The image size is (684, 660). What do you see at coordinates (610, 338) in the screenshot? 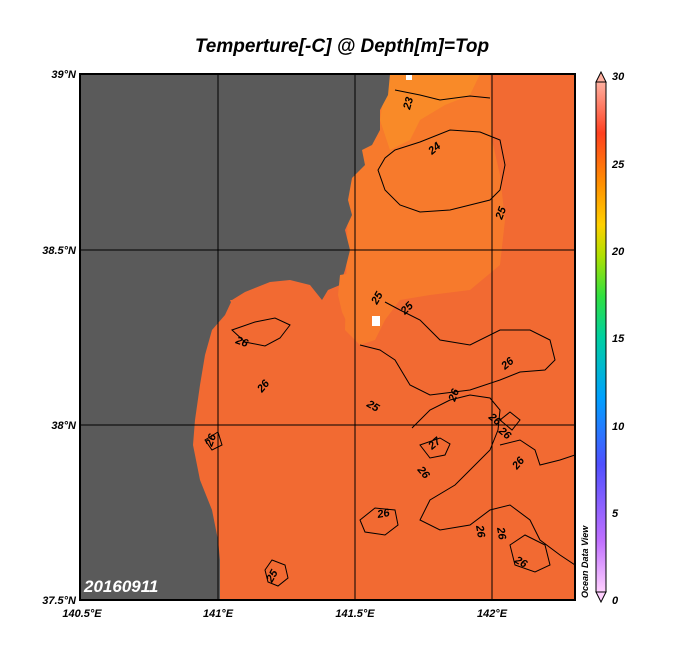
I see `colorbar: 30 25 20 15 10 5 0` at bounding box center [610, 338].